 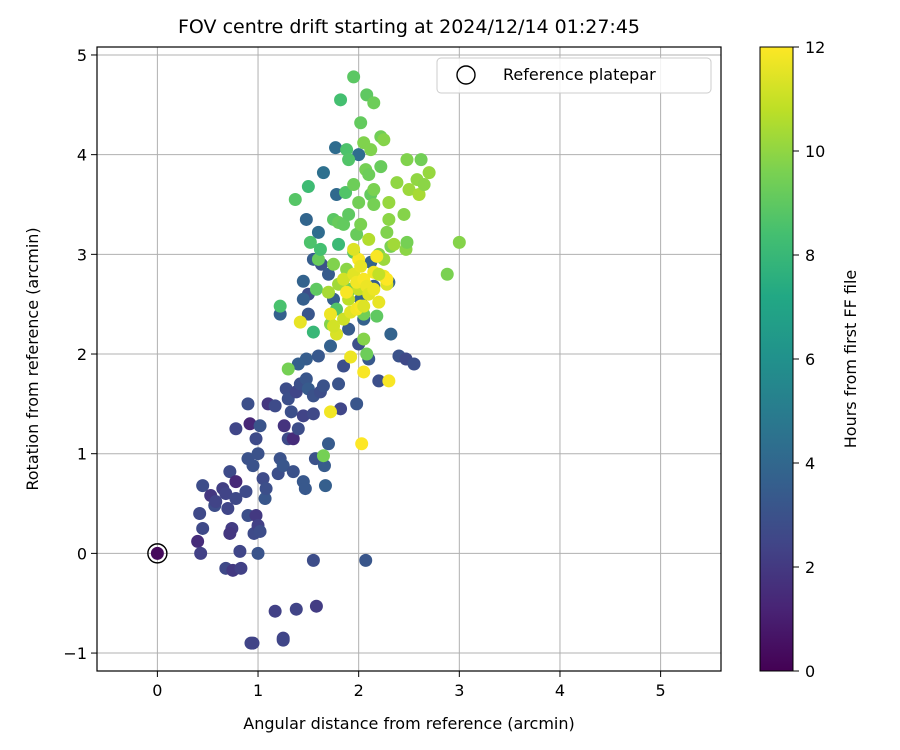 What do you see at coordinates (82, 454) in the screenshot?
I see `y-tick-label: 1` at bounding box center [82, 454].